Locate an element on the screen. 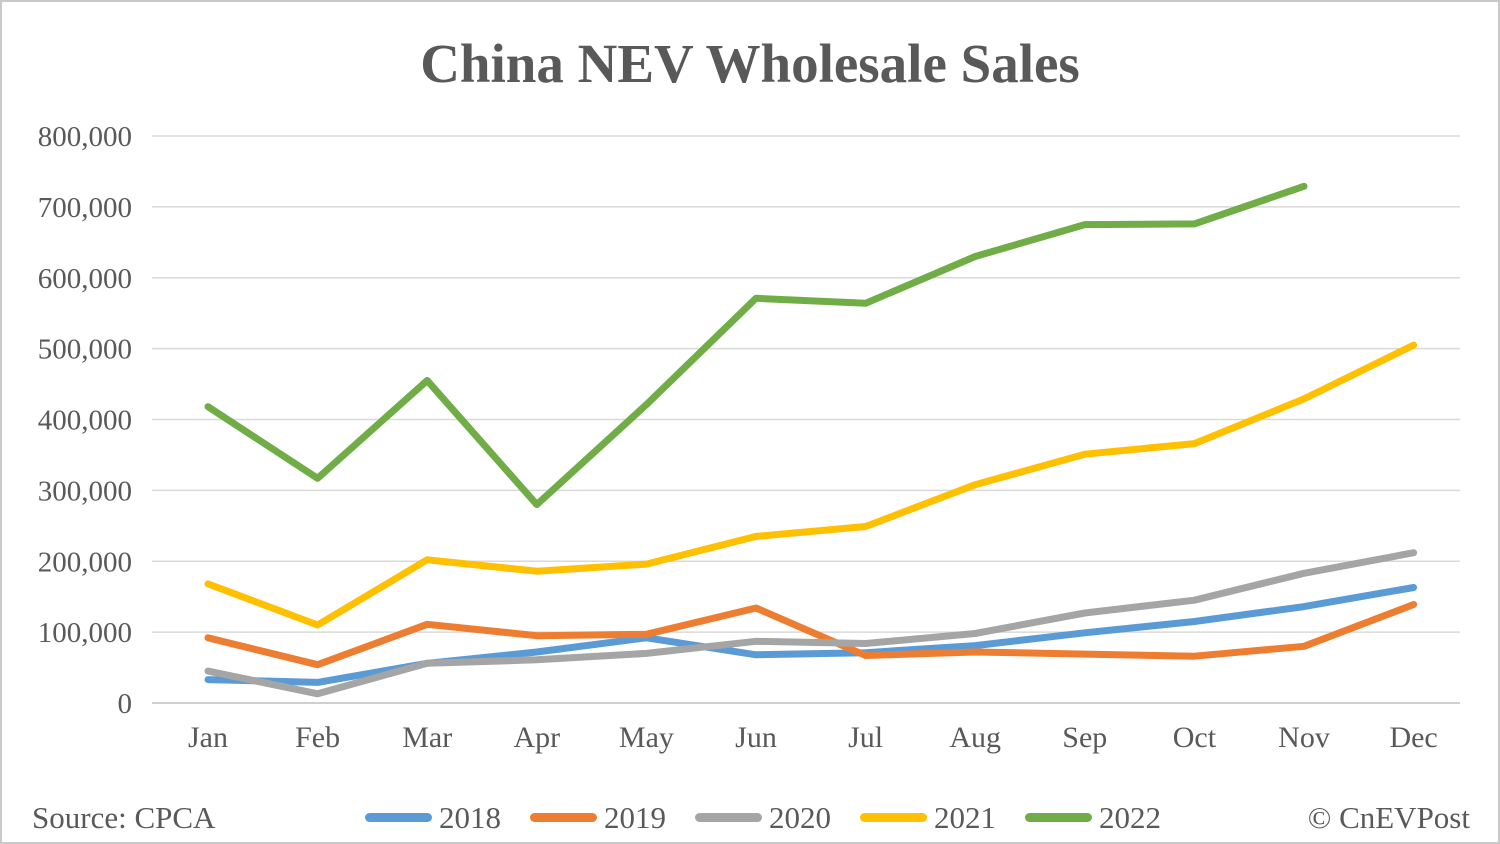 The width and height of the screenshot is (1500, 844). x-tick-label: Mar is located at coordinates (427, 737).